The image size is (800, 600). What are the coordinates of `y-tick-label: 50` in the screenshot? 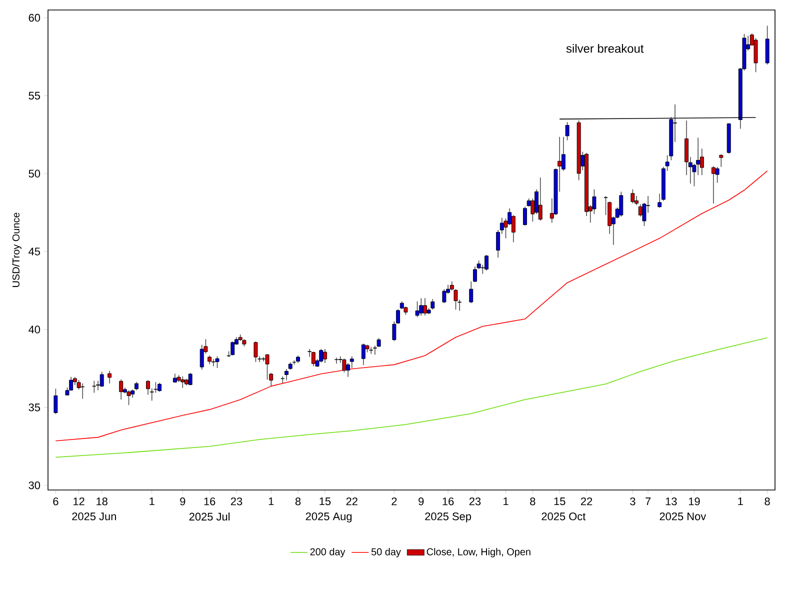 It's located at (34, 174).